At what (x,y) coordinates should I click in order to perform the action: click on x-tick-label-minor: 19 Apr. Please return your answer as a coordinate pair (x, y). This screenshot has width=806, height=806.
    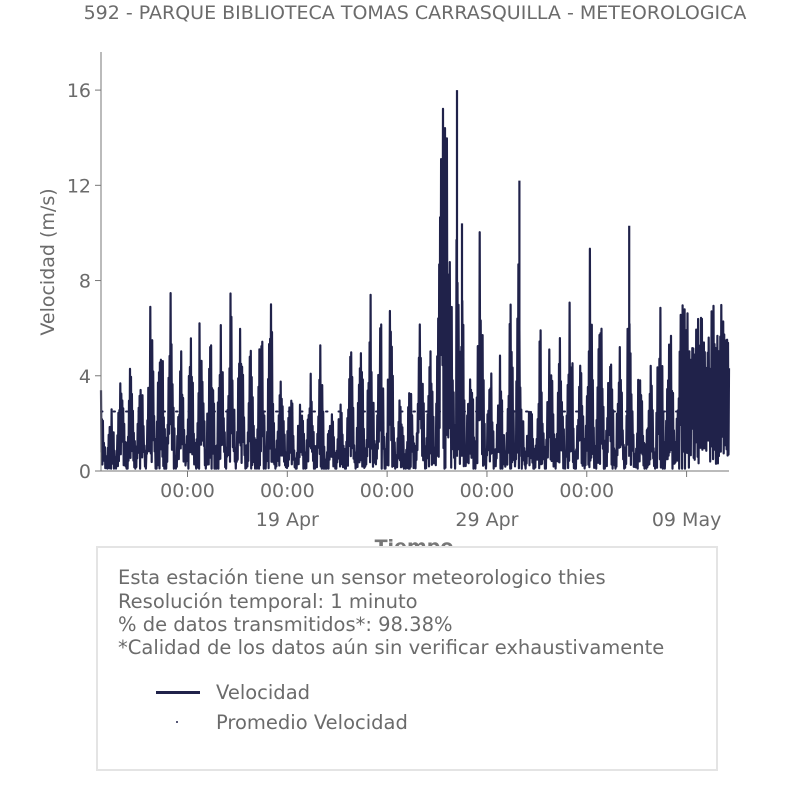
    Looking at the image, I should click on (287, 520).